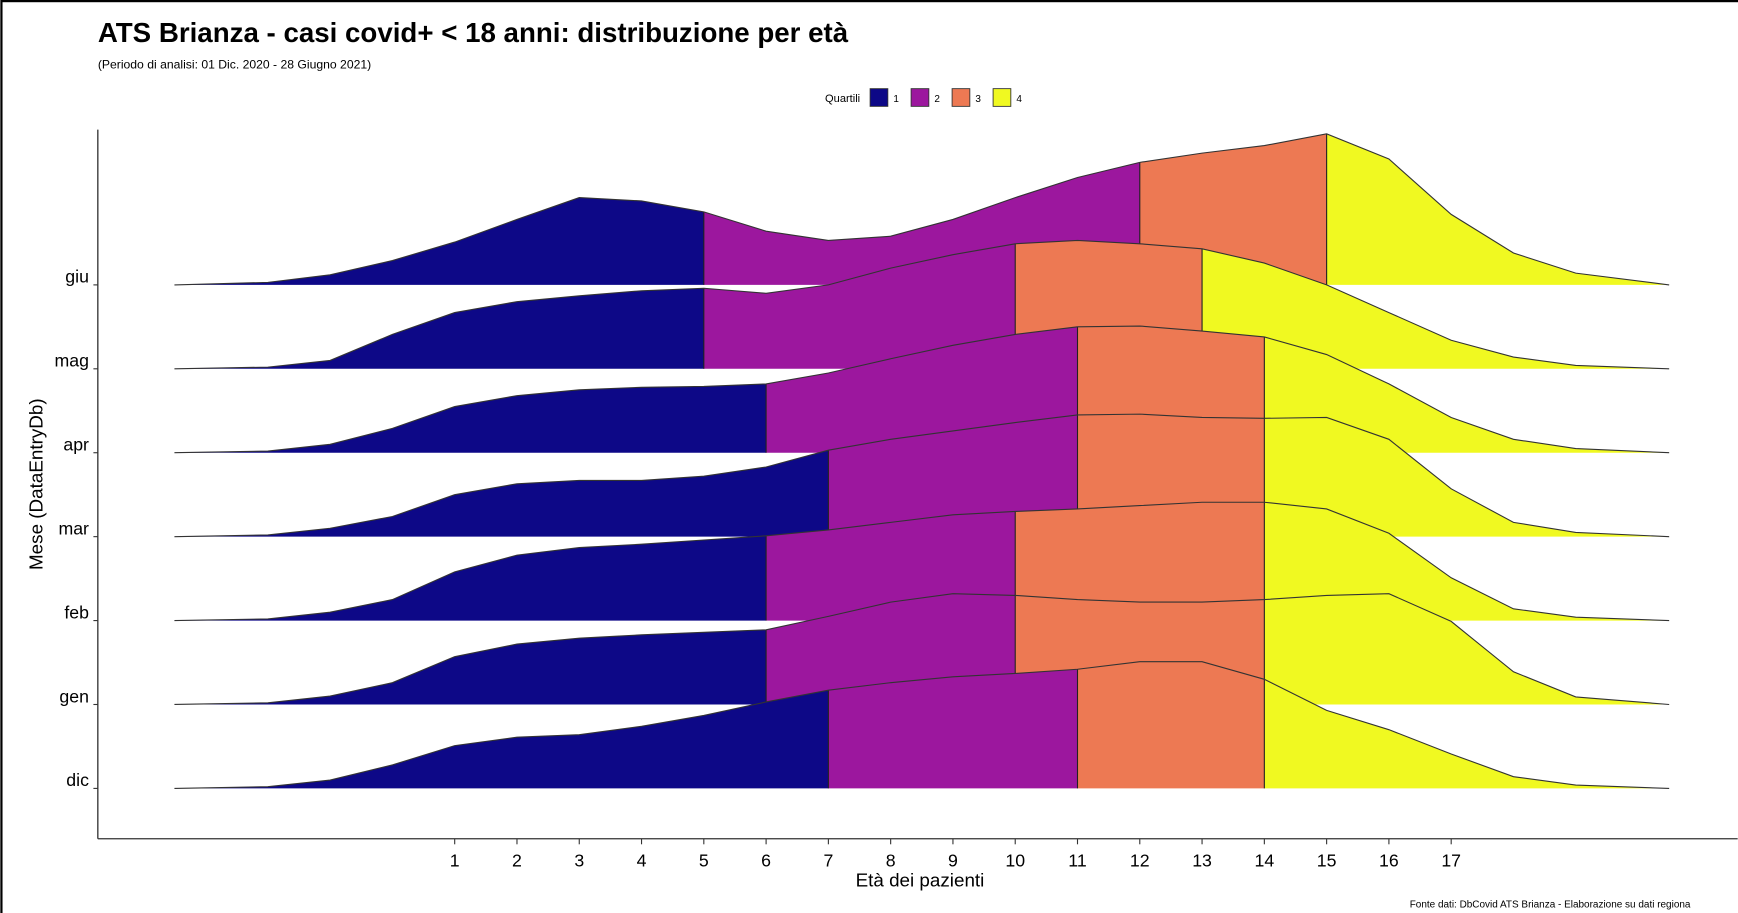 The image size is (1738, 913). What do you see at coordinates (74, 696) in the screenshot?
I see `y-tick-label: gen` at bounding box center [74, 696].